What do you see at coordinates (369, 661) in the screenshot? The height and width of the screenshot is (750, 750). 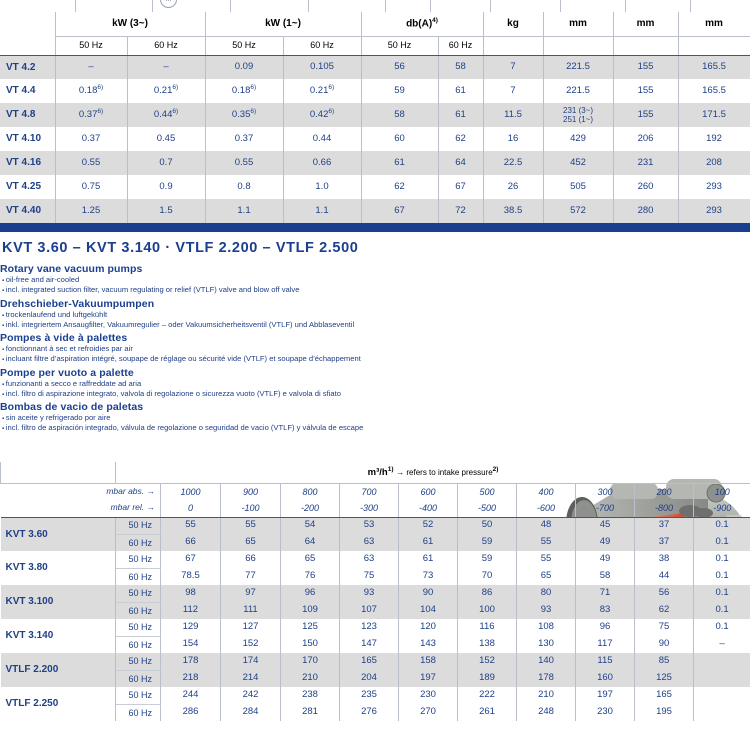 I see `table-cell: 165` at bounding box center [369, 661].